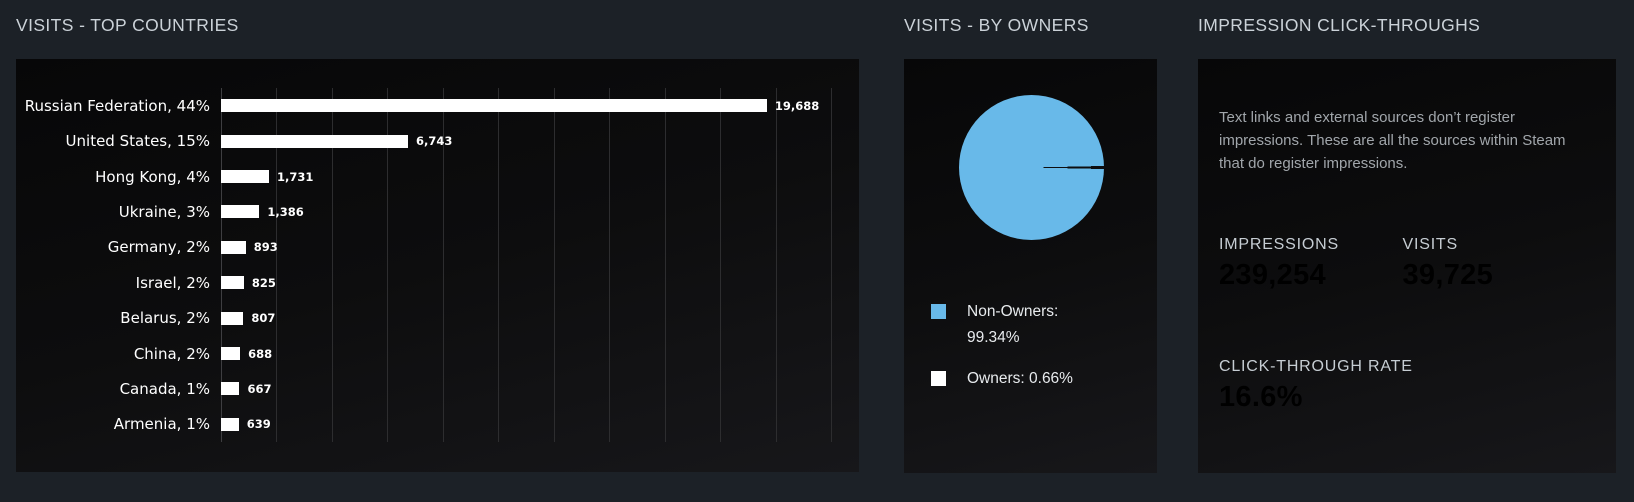 The width and height of the screenshot is (1634, 502). I want to click on bar-category-label: Hong Kong, 4%, so click(152, 176).